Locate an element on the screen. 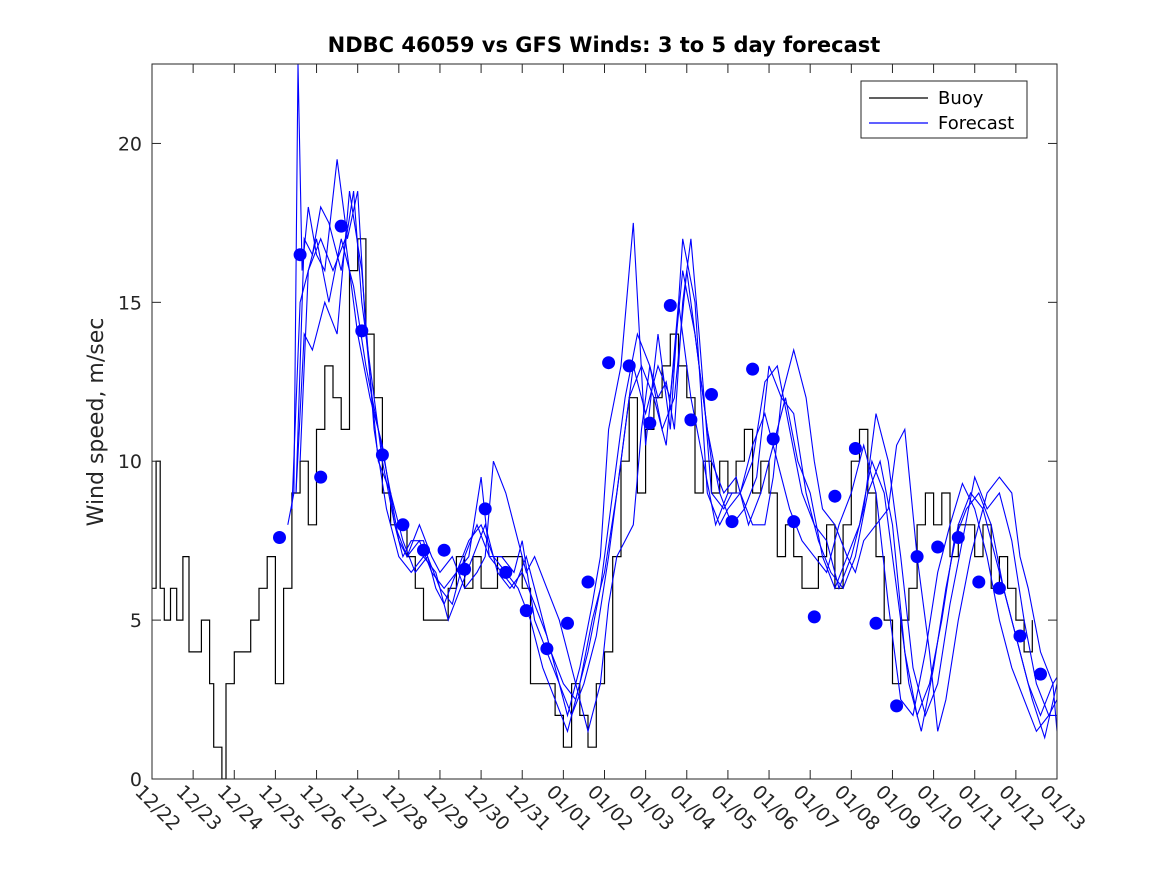 The image size is (1167, 875). legend: Buoy Forecast is located at coordinates (944, 109).